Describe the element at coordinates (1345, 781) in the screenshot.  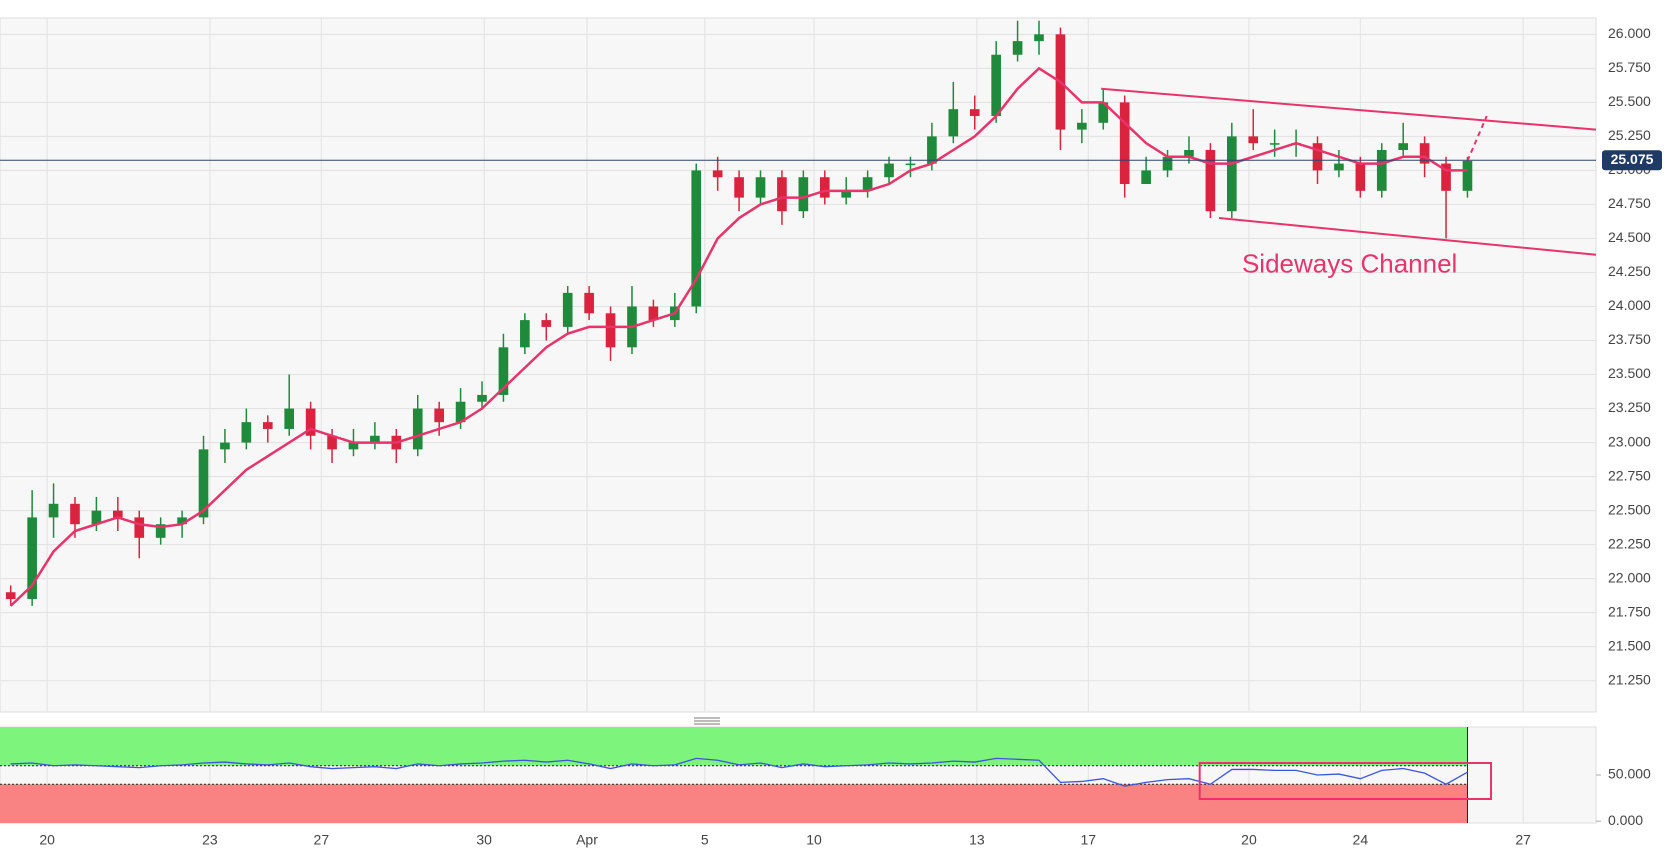
I see `highlight-box` at that location.